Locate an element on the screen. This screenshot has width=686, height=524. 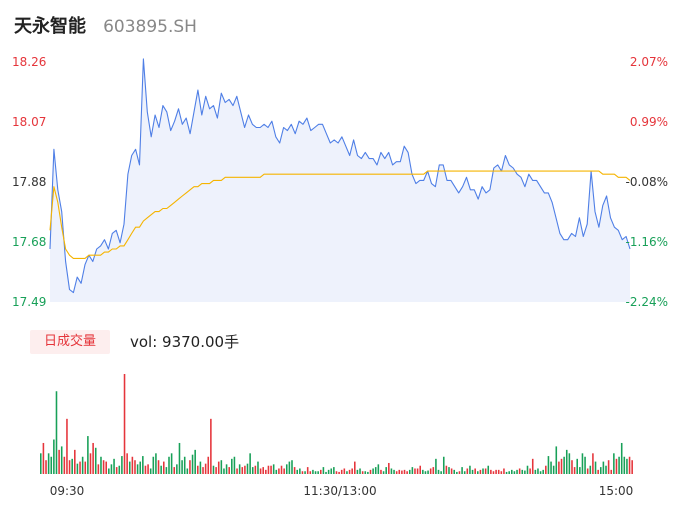
y-tick-left: 17.49 is located at coordinates (29, 302).